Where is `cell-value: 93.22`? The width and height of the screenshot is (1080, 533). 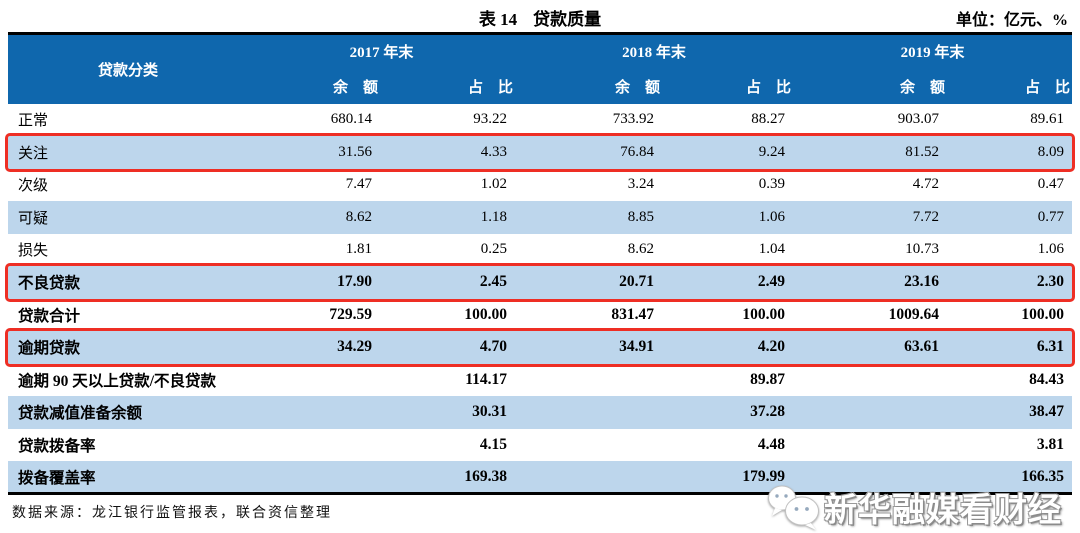
cell-value: 93.22 is located at coordinates (490, 119).